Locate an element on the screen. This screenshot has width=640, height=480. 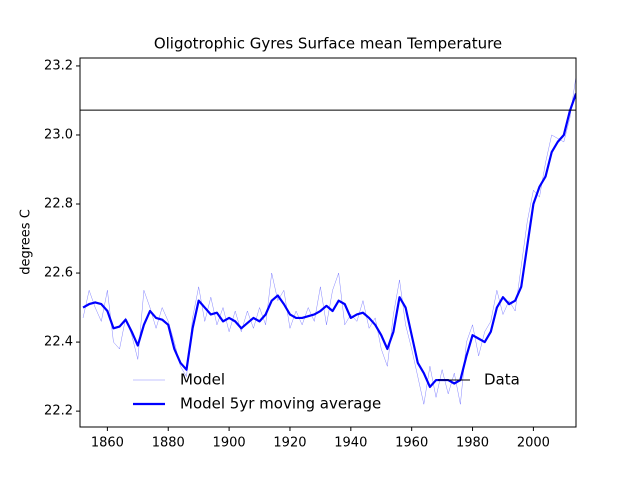
x-tick-label: 1940 is located at coordinates (350, 443).